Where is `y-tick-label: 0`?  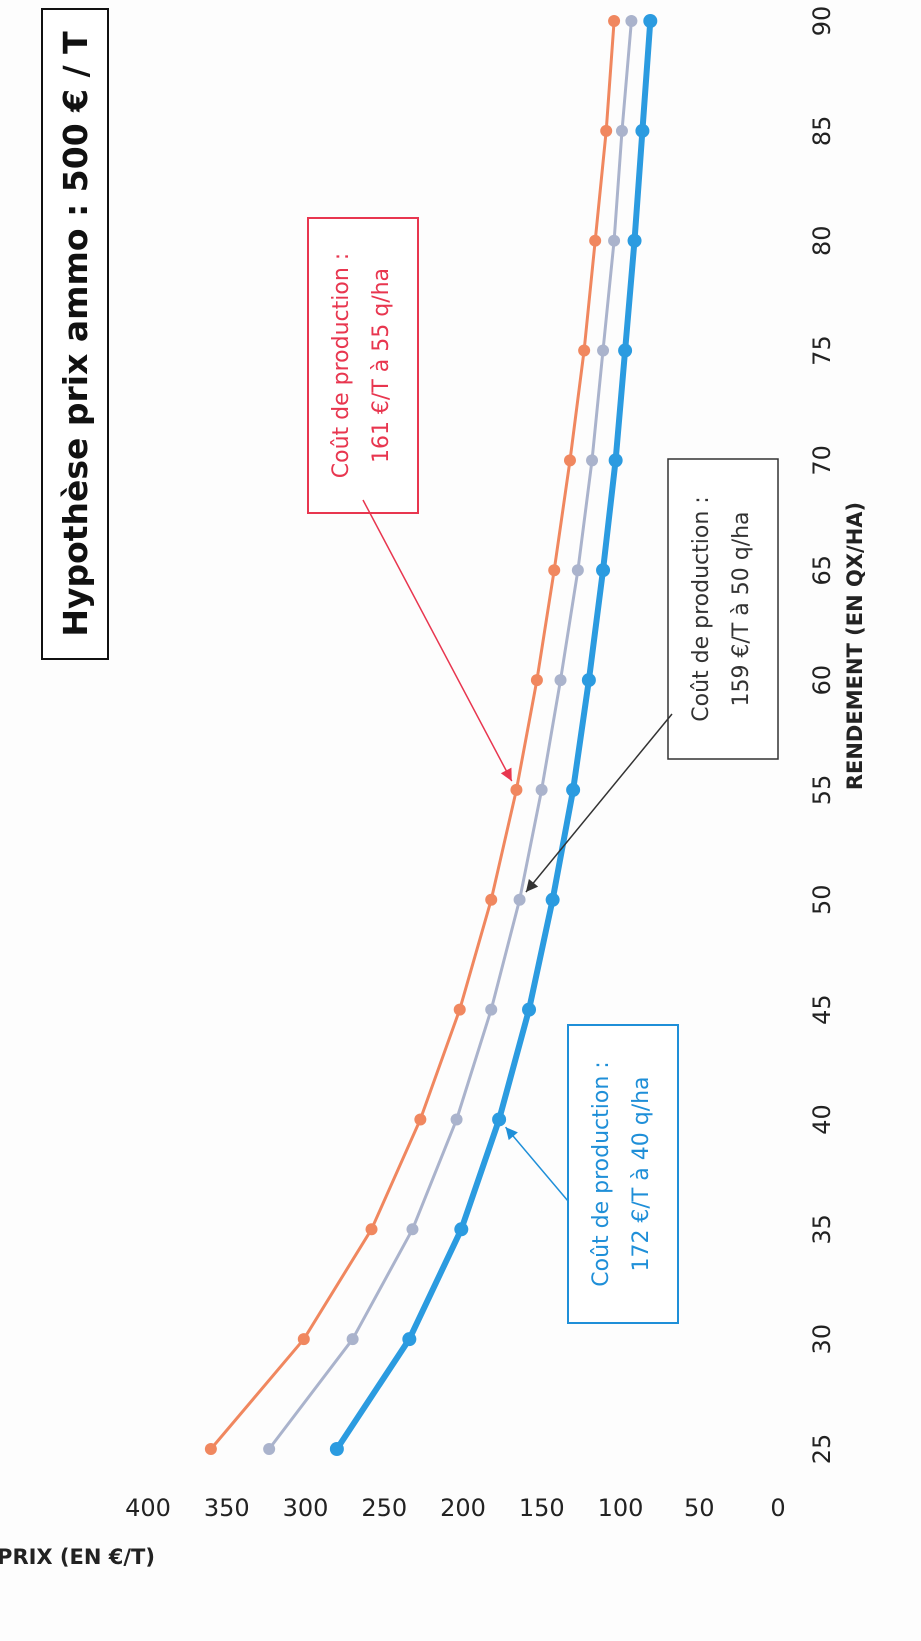 y-tick-label: 0 is located at coordinates (777, 1508).